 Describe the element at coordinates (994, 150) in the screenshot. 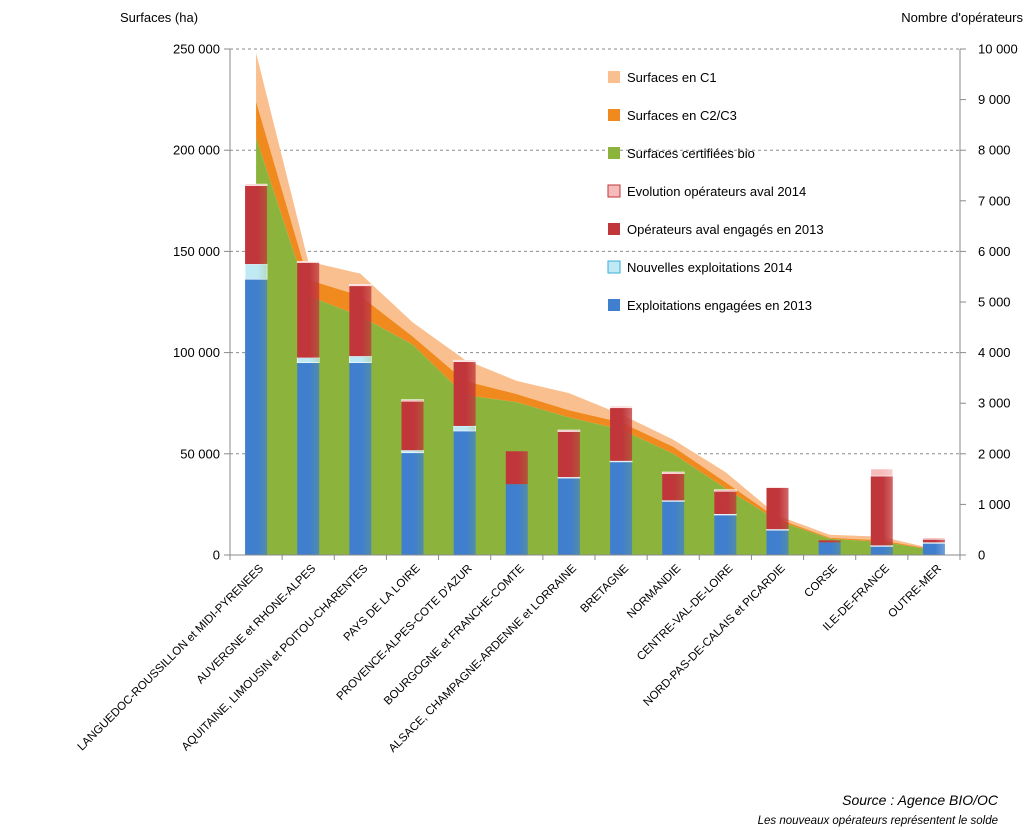

I see `y-right-tick-label: 8 000` at that location.